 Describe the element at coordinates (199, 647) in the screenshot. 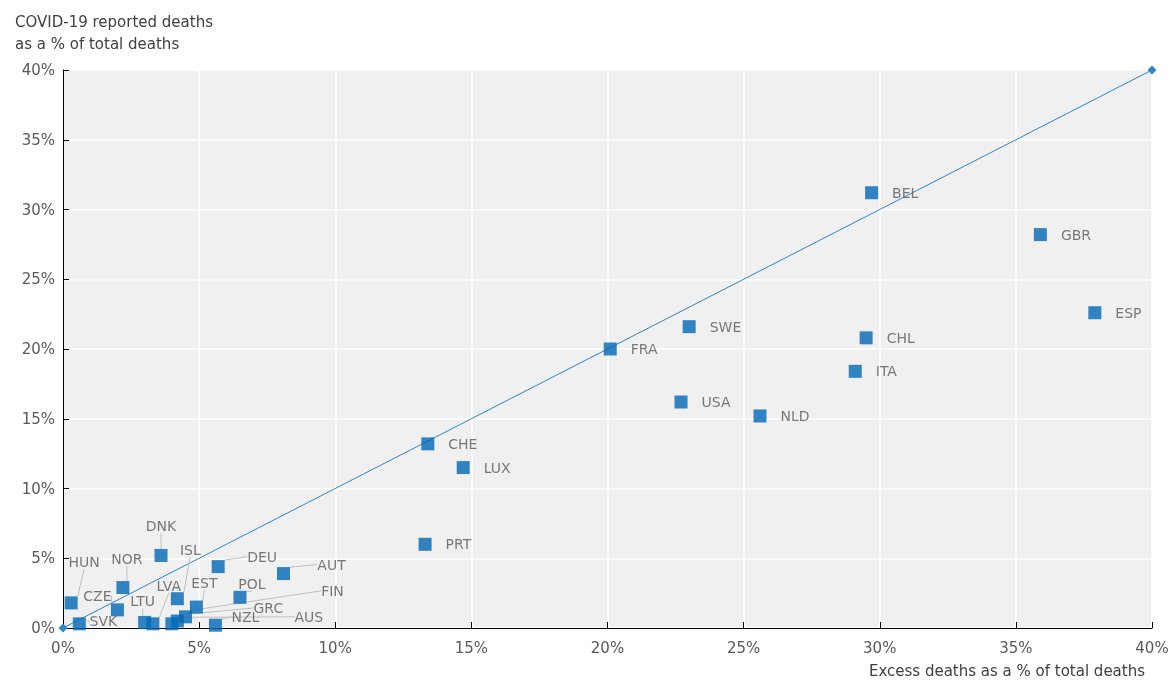

I see `x-tick-label: 5%` at that location.